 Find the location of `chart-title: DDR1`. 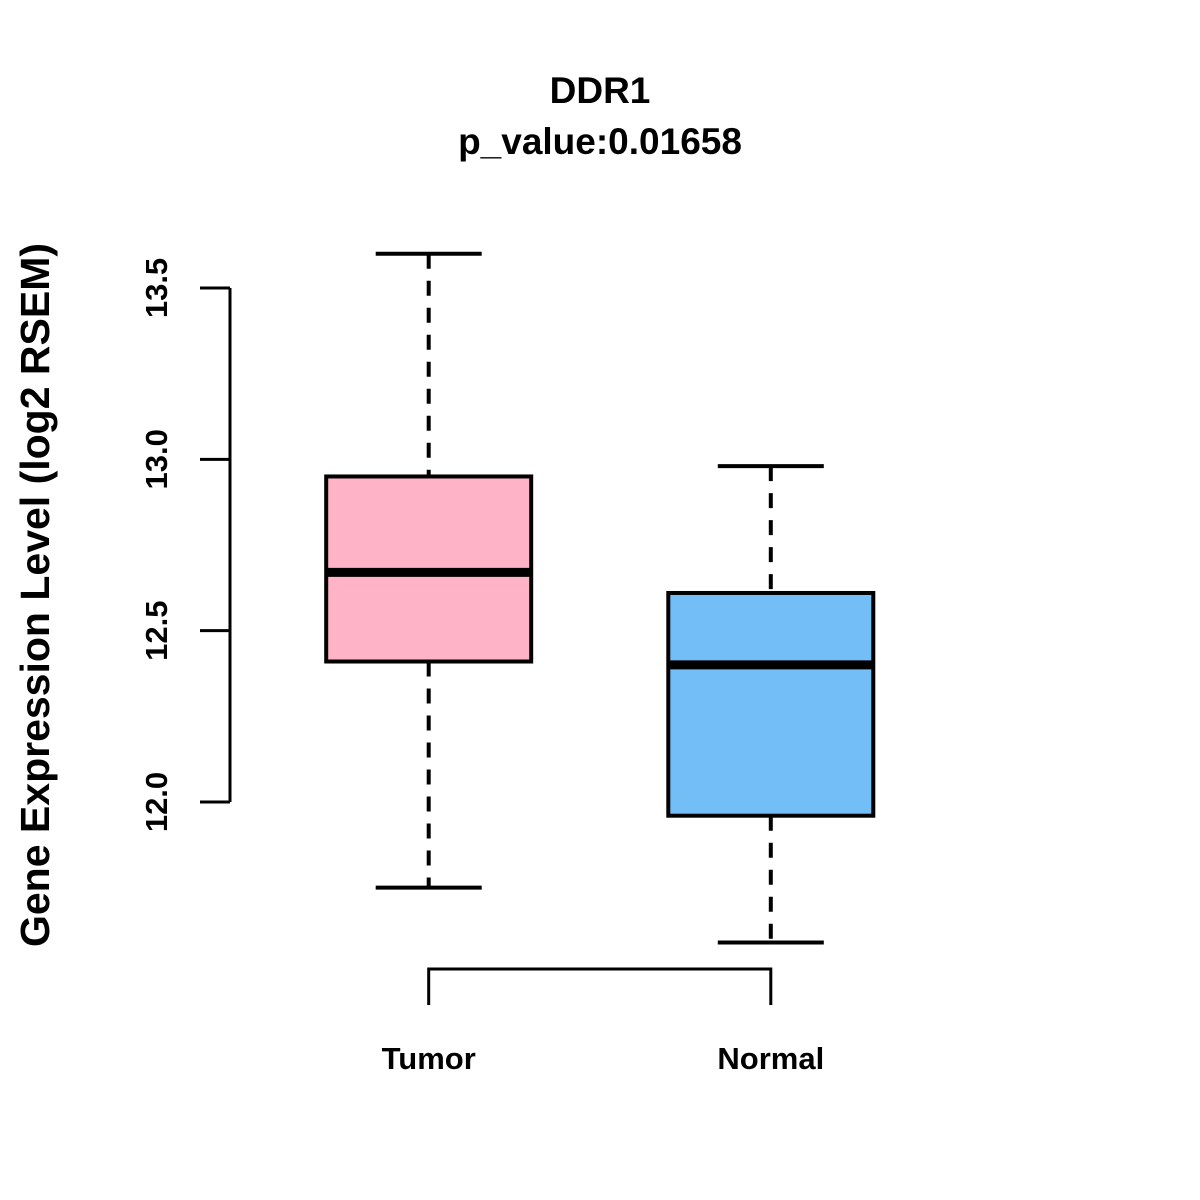

chart-title: DDR1 is located at coordinates (600, 90).